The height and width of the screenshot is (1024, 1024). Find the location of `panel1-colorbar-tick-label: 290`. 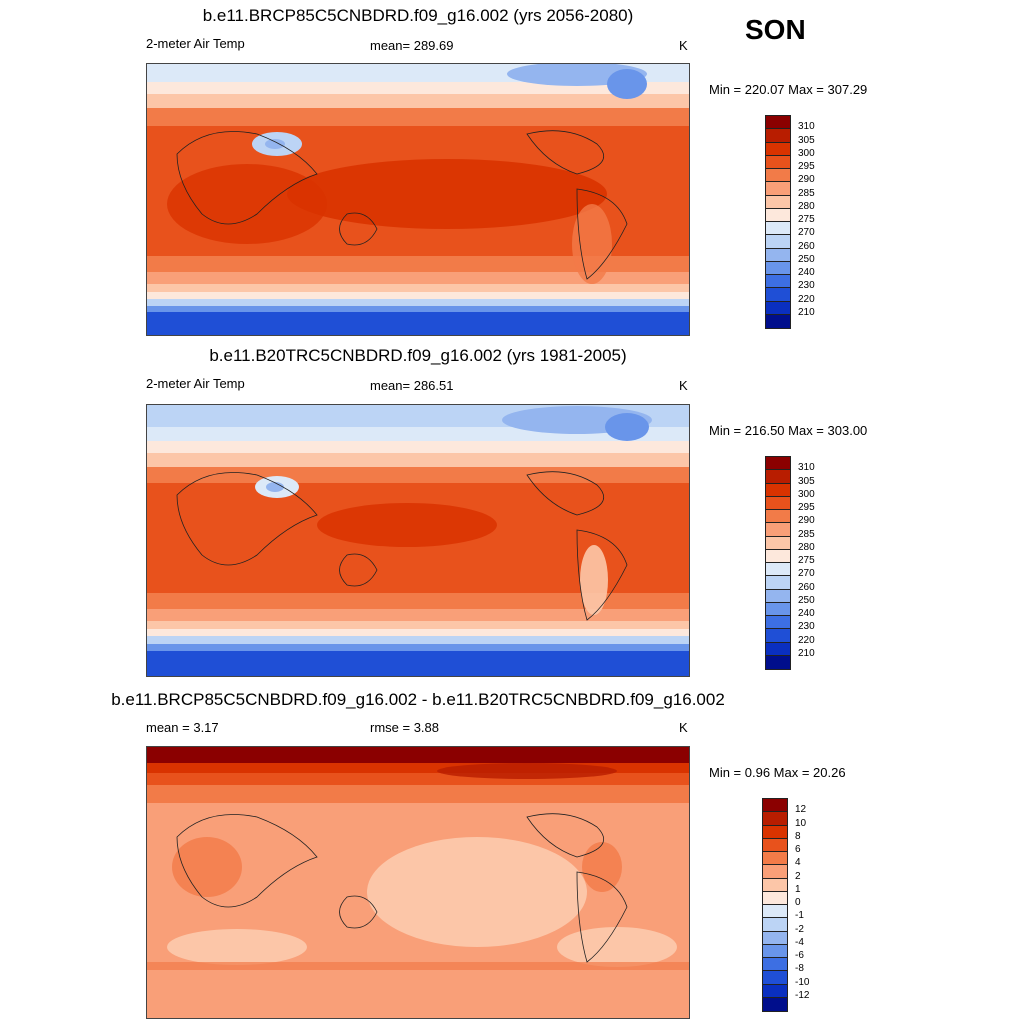

panel1-colorbar-tick-label: 290 is located at coordinates (806, 180).